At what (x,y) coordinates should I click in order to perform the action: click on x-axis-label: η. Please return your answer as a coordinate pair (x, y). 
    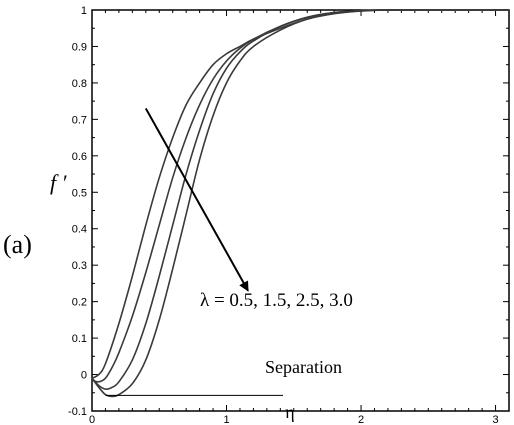
    Looking at the image, I should click on (289, 412).